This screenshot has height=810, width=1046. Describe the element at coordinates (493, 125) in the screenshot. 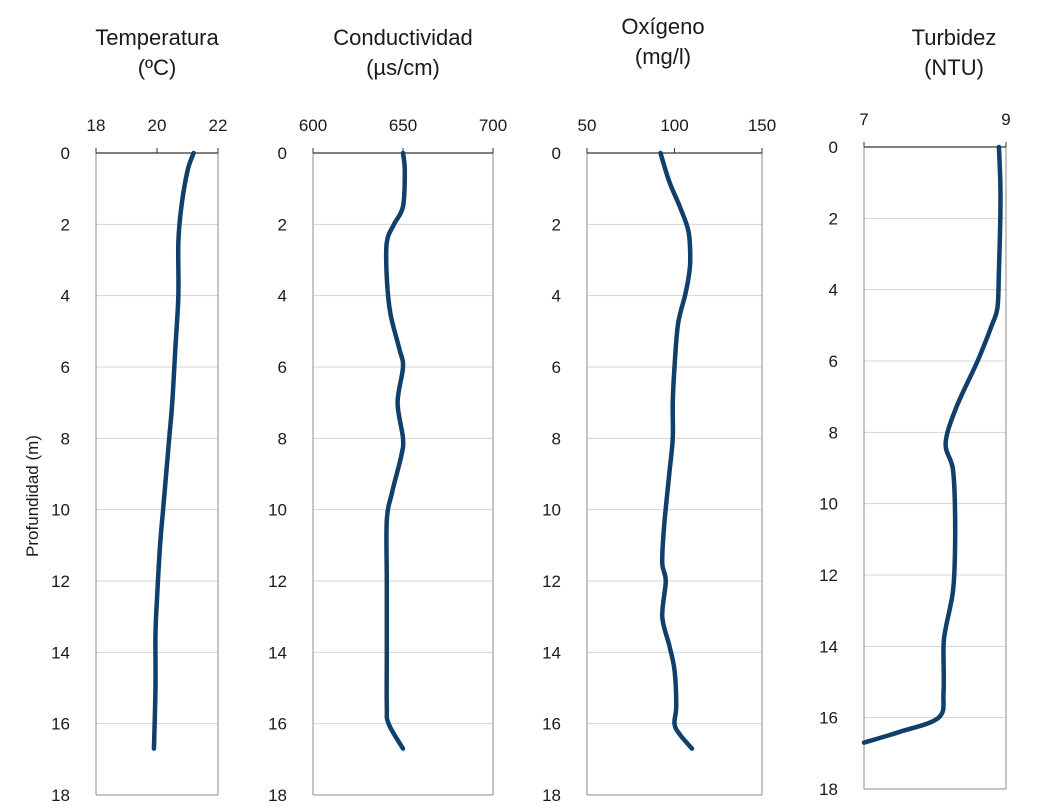

I see `x-tick-label: 700` at that location.